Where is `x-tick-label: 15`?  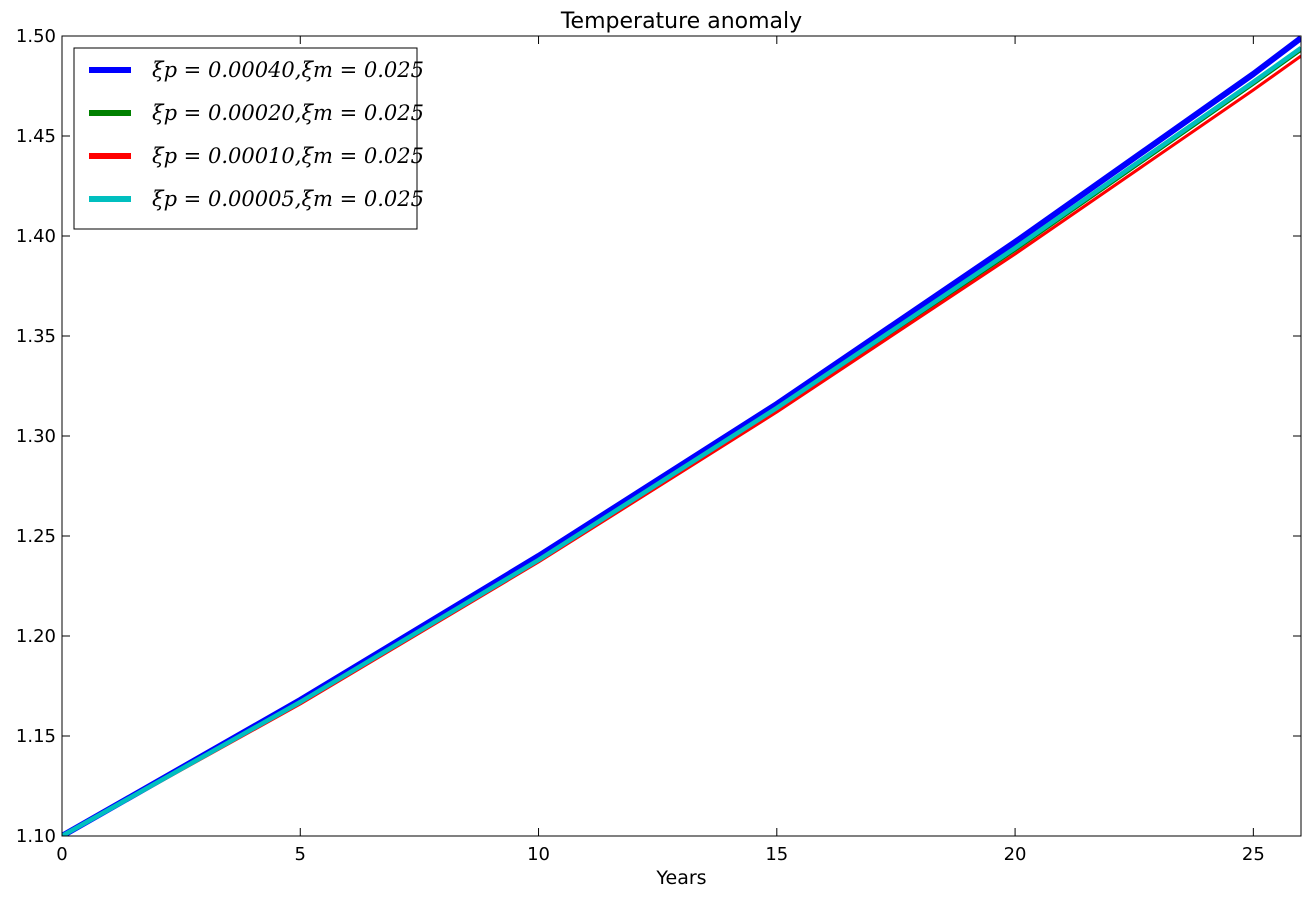
x-tick-label: 15 is located at coordinates (776, 854).